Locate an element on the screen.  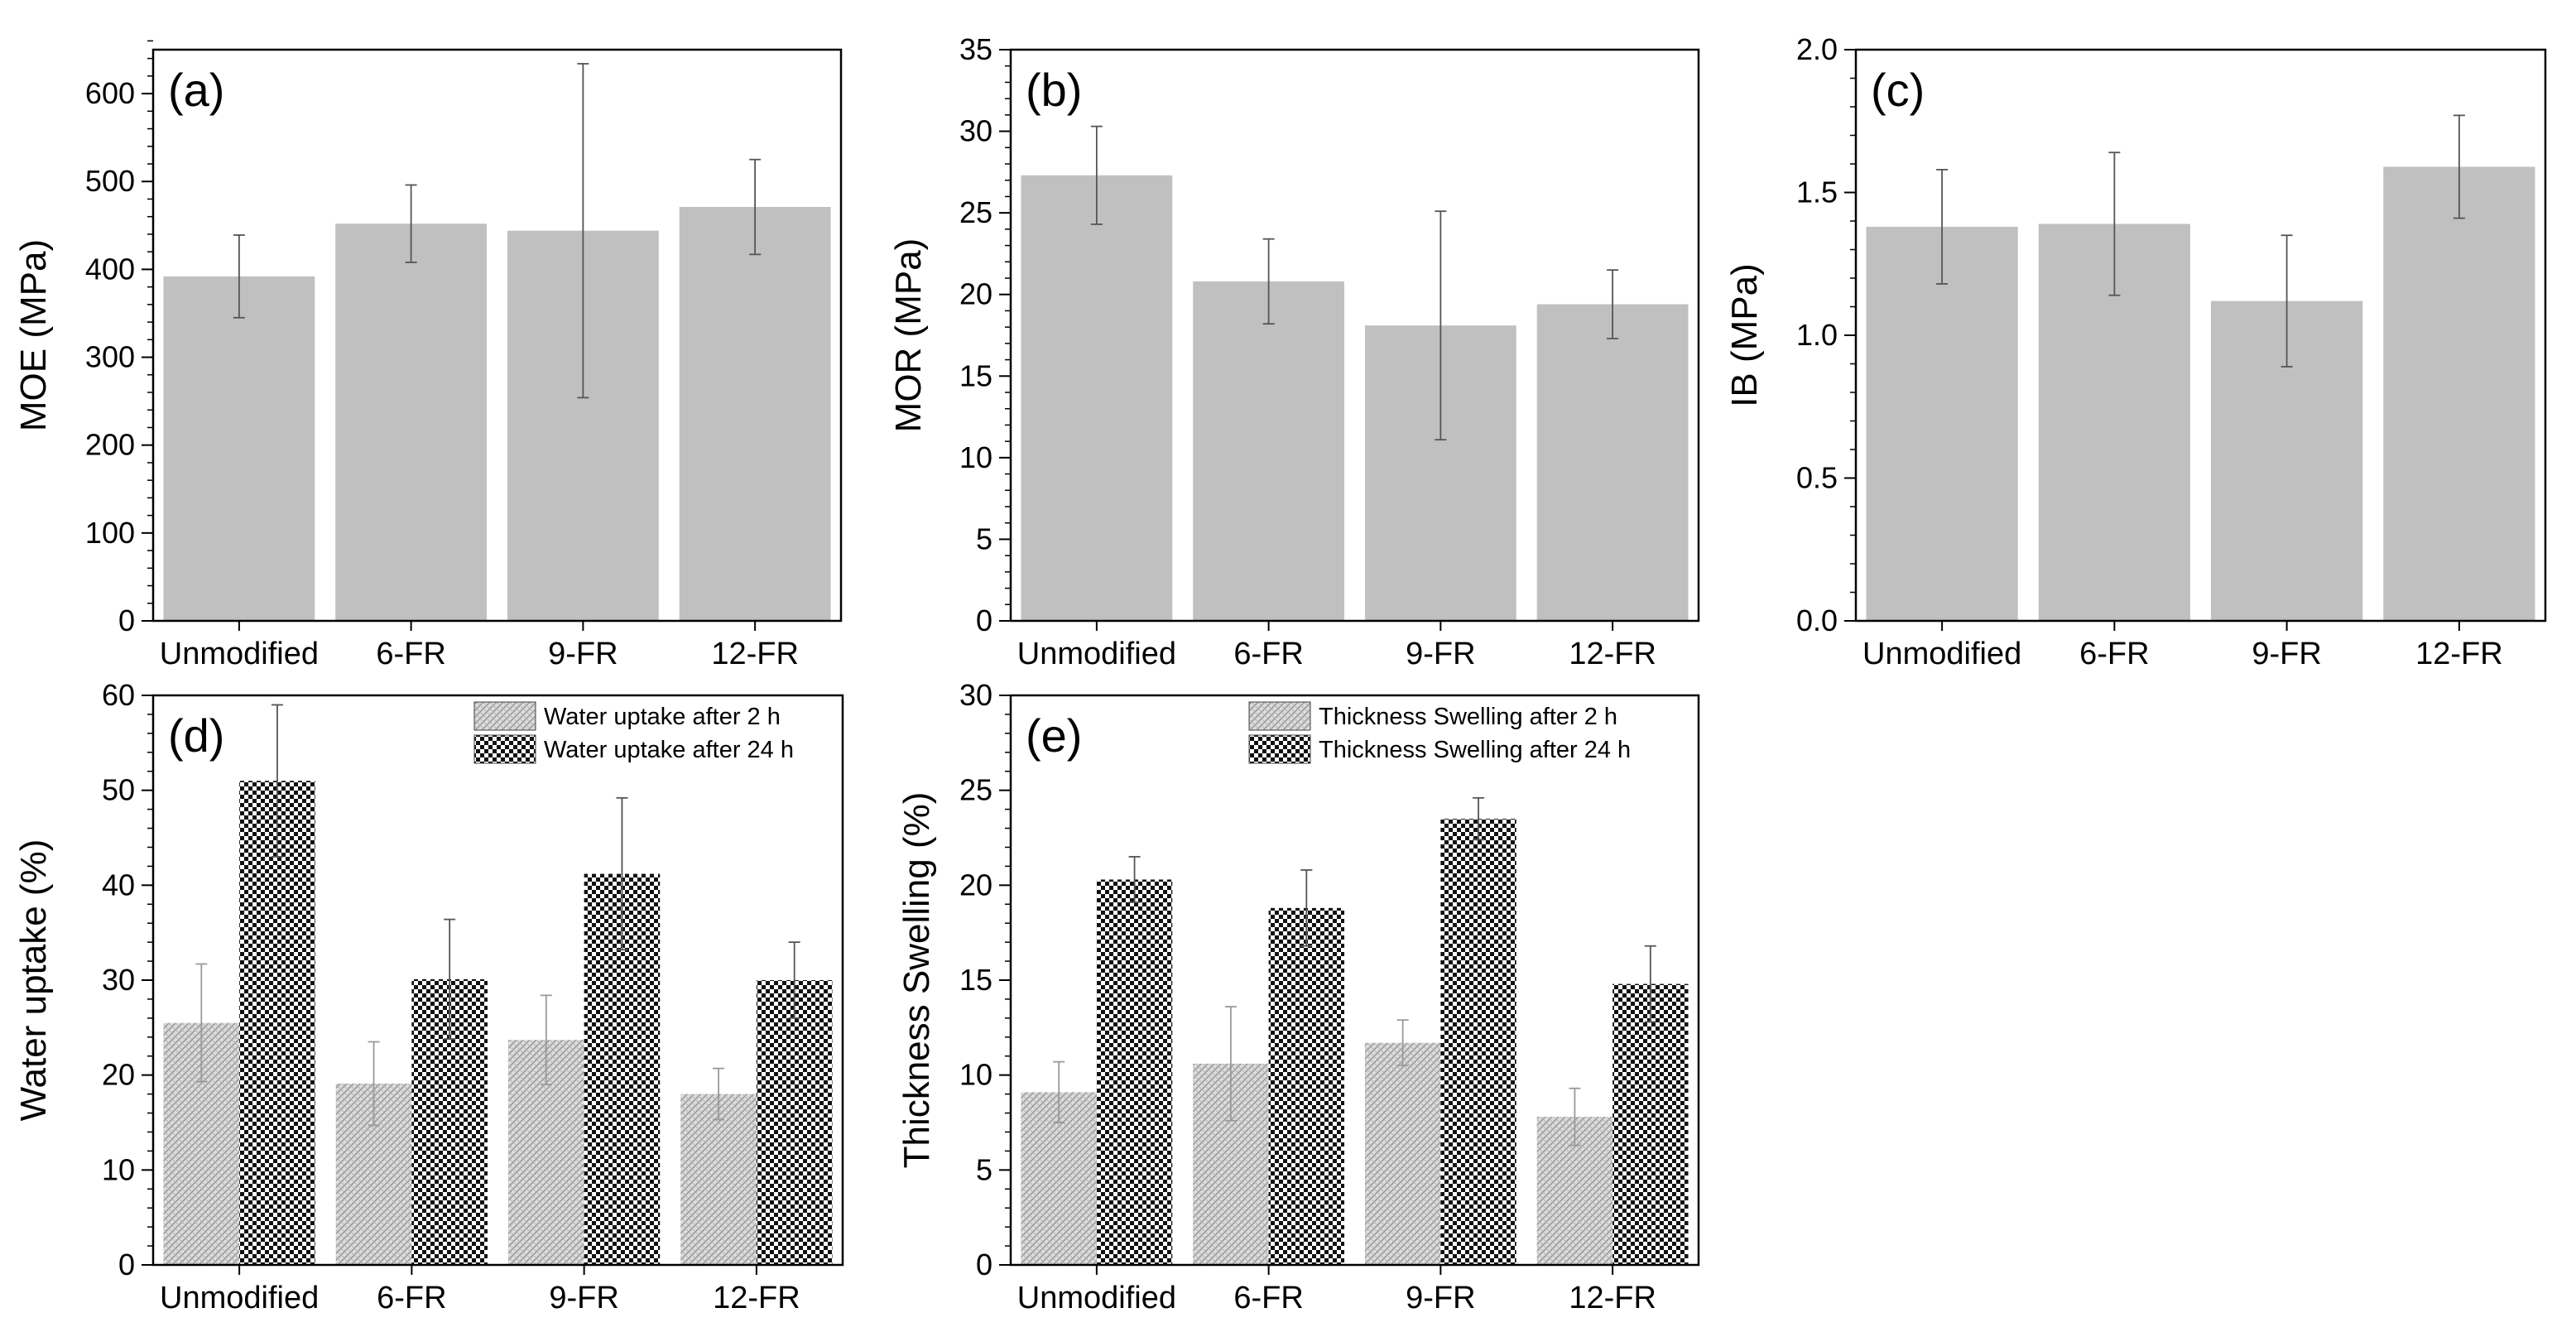
error-bar-b-s0-9-fr is located at coordinates (1441, 325).